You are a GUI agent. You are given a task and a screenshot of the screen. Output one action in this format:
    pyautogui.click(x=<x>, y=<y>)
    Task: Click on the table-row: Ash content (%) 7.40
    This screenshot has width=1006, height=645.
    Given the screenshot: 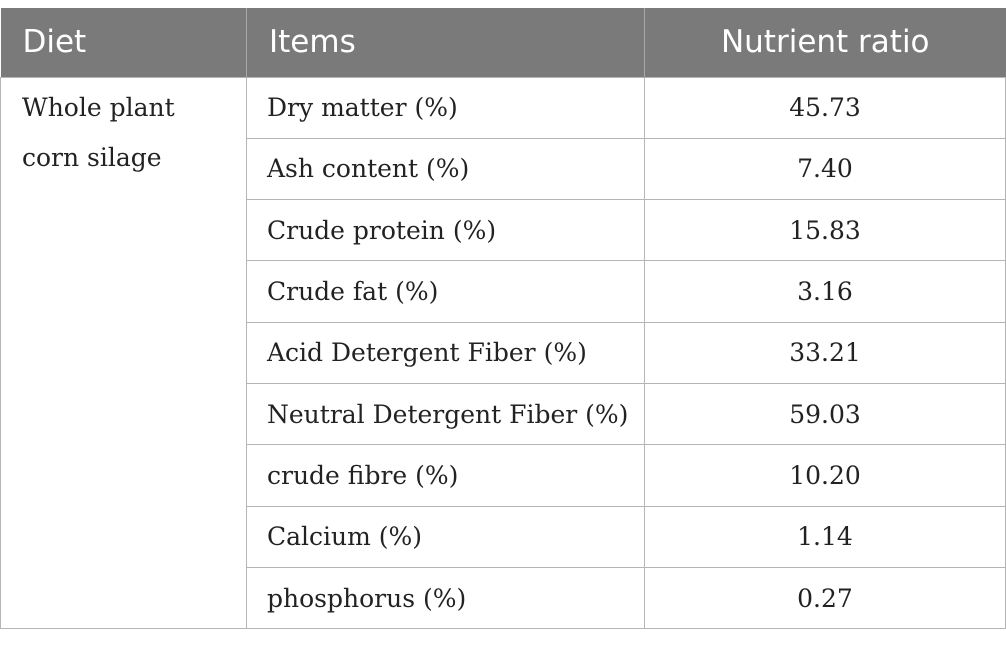 What is the action you would take?
    pyautogui.click(x=503, y=169)
    